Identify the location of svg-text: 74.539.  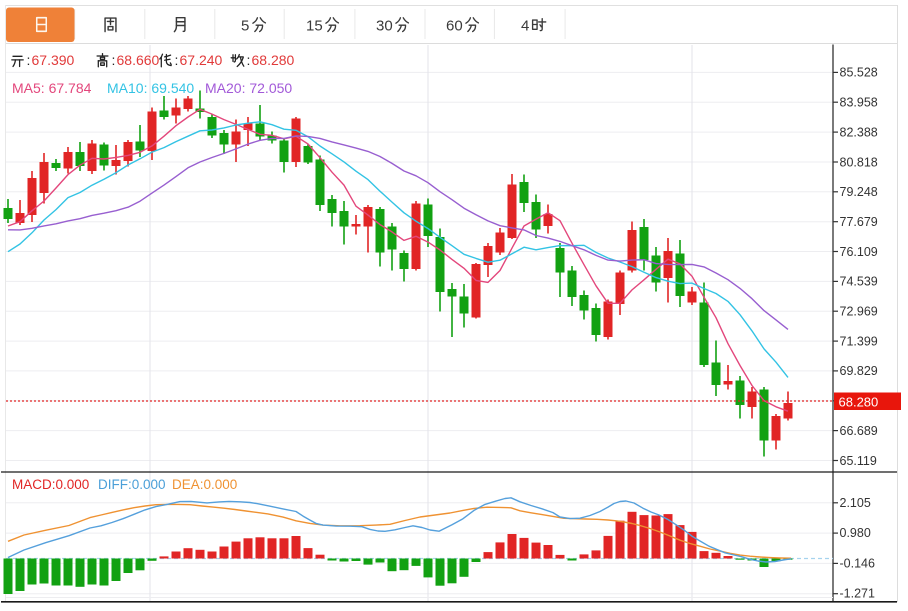
(859, 282).